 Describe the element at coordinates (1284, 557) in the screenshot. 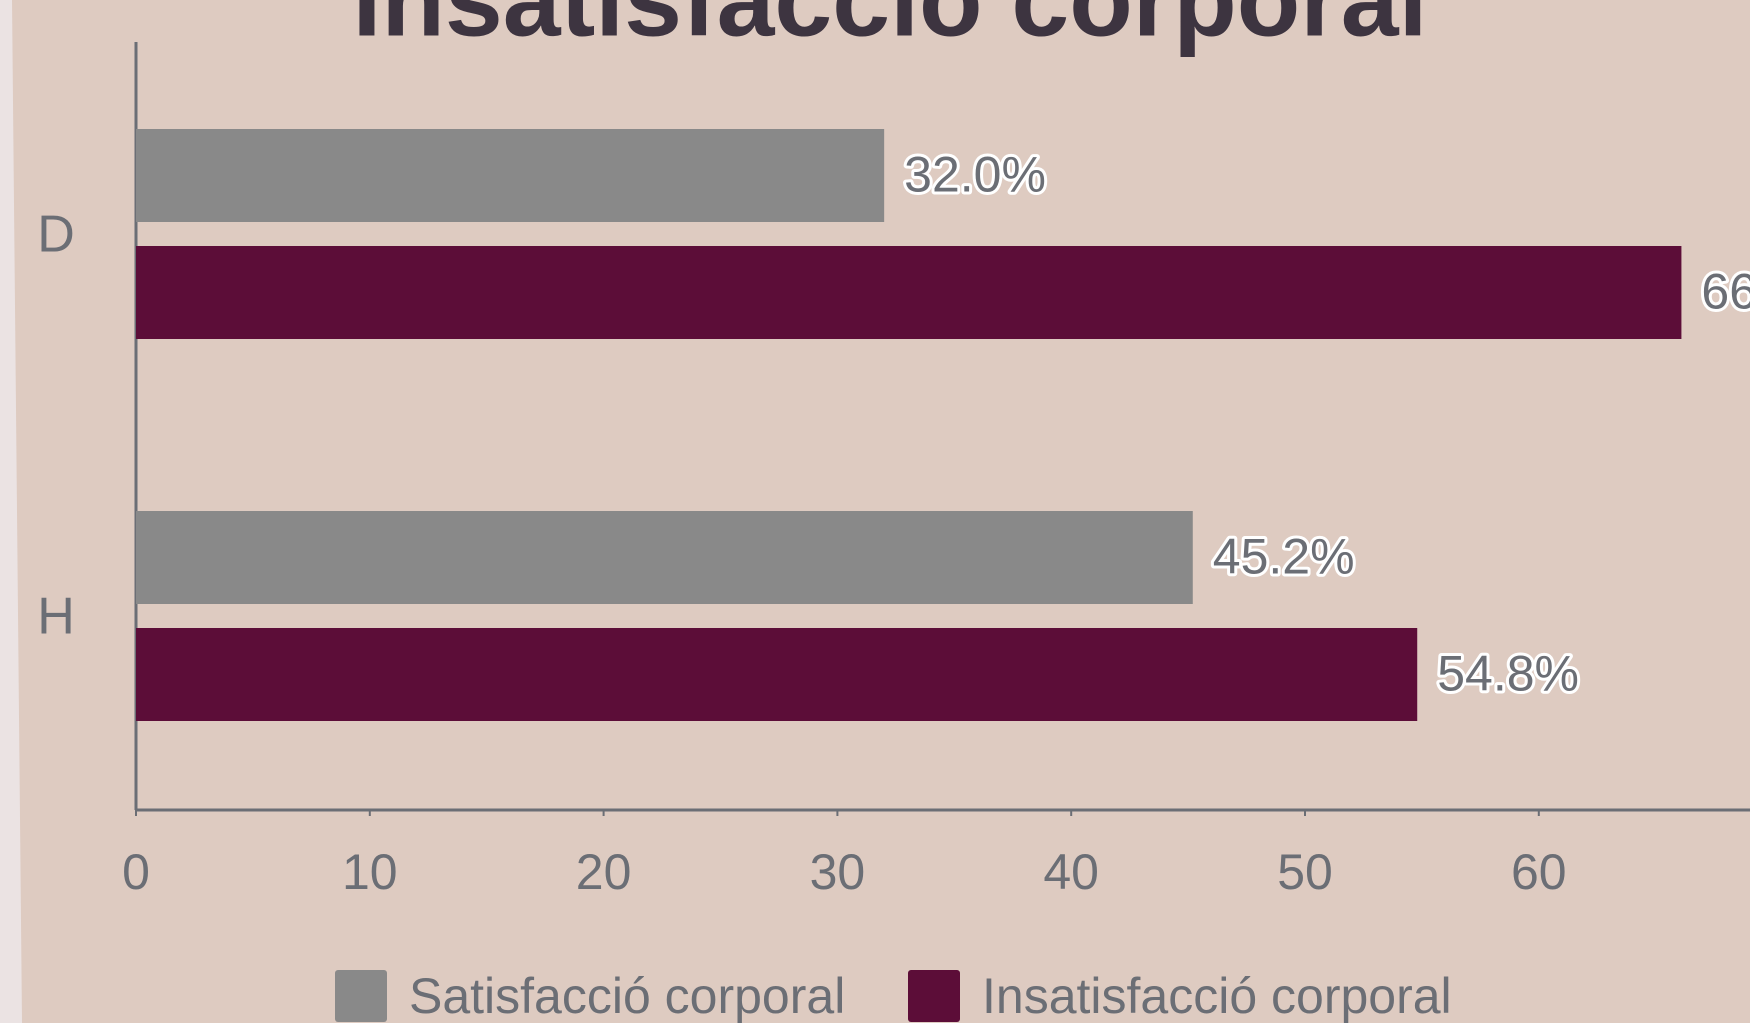

I see `data-label: 45.2%` at that location.